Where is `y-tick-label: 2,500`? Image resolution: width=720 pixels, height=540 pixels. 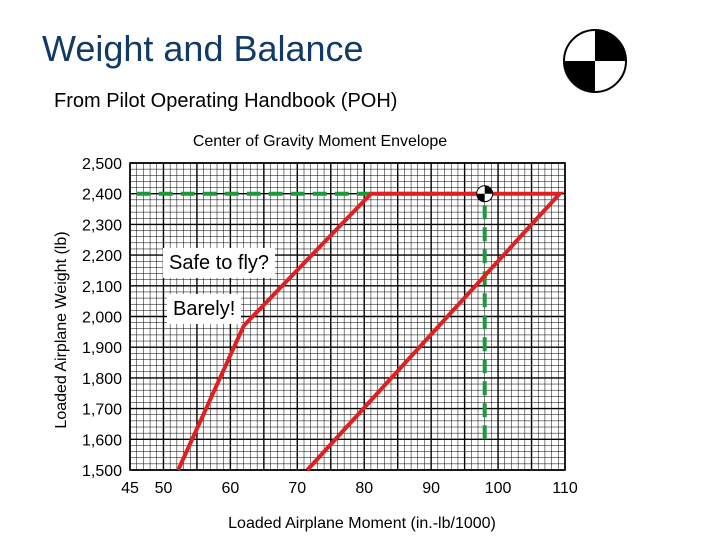
y-tick-label: 2,500 is located at coordinates (102, 164).